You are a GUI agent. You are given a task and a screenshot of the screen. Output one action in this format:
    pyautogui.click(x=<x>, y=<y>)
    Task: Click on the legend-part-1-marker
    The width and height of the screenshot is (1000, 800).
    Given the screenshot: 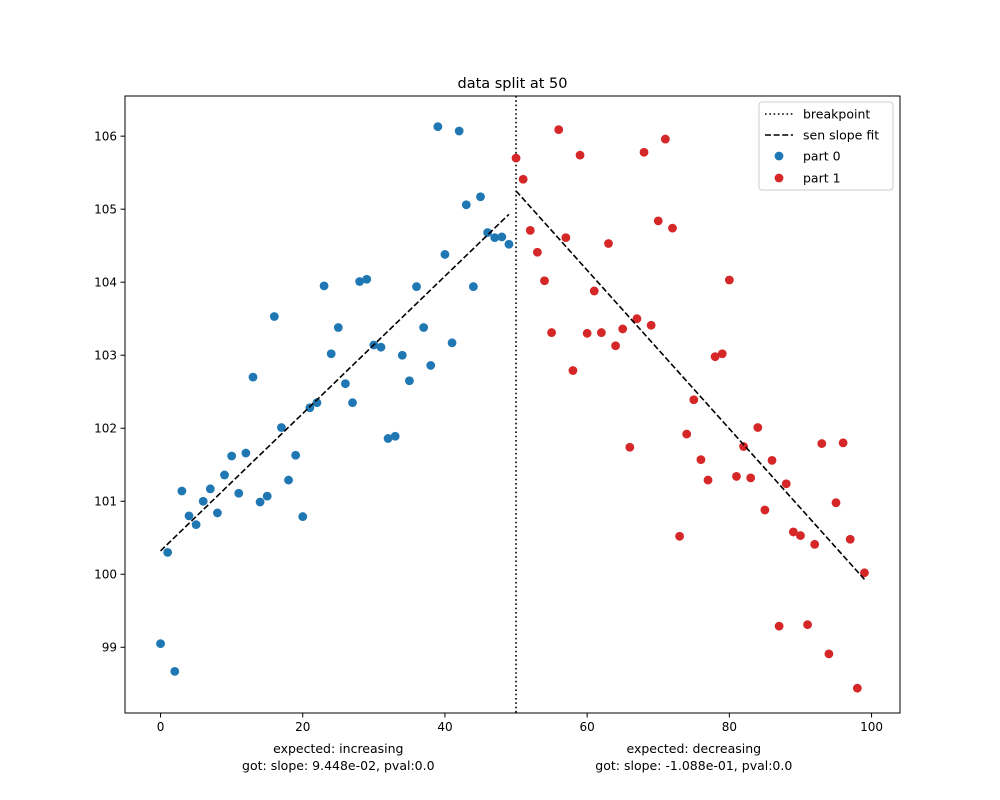 What is the action you would take?
    pyautogui.click(x=779, y=178)
    